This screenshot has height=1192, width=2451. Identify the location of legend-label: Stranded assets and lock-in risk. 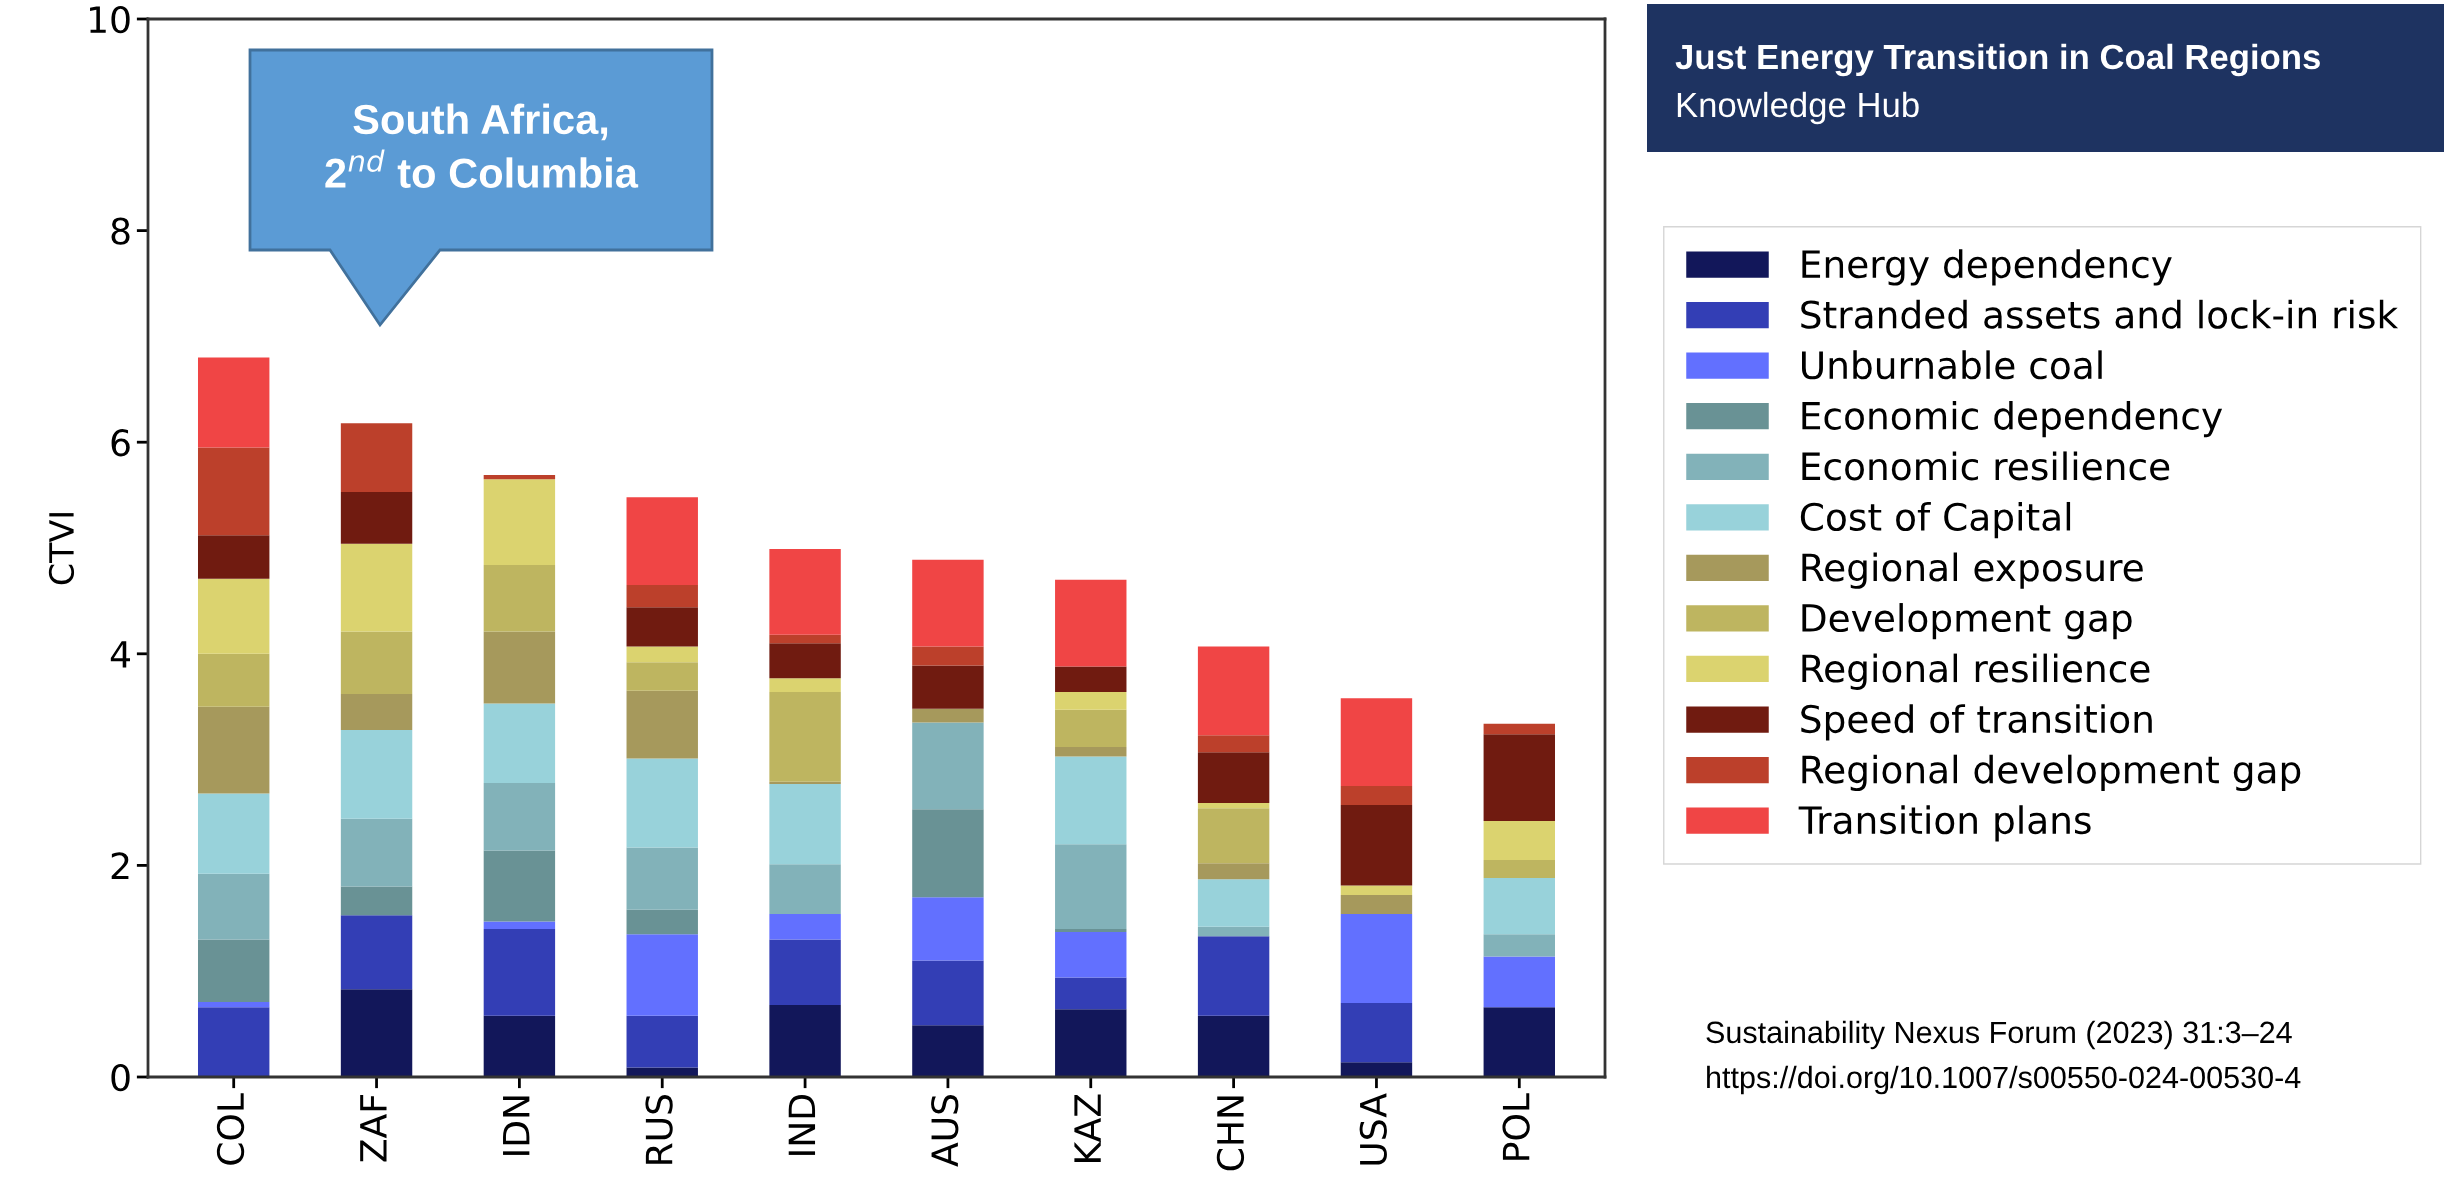
(2100, 314).